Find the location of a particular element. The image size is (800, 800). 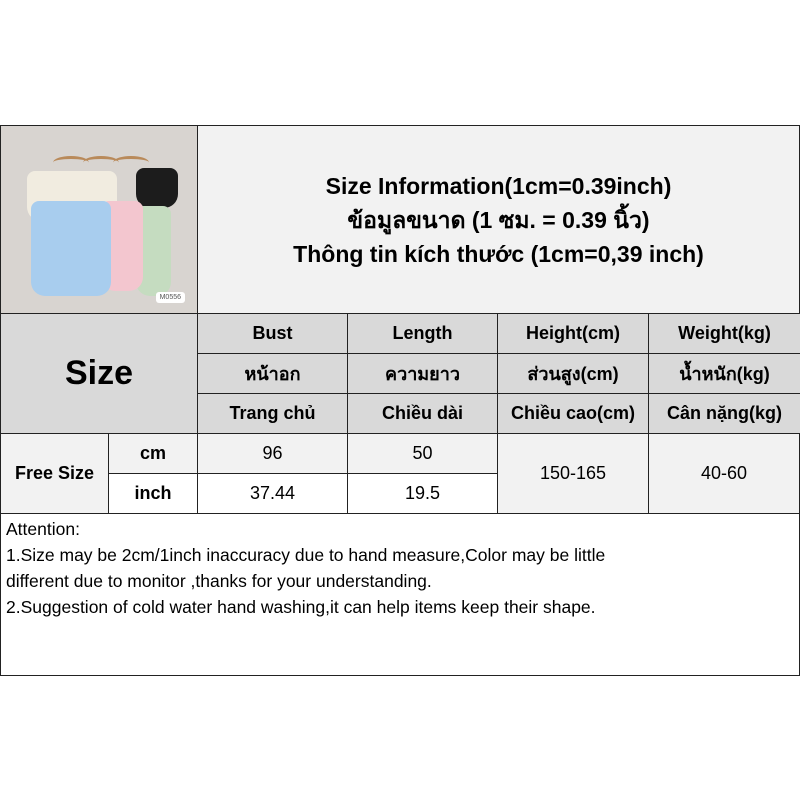

size-label: Size is located at coordinates (99, 373).